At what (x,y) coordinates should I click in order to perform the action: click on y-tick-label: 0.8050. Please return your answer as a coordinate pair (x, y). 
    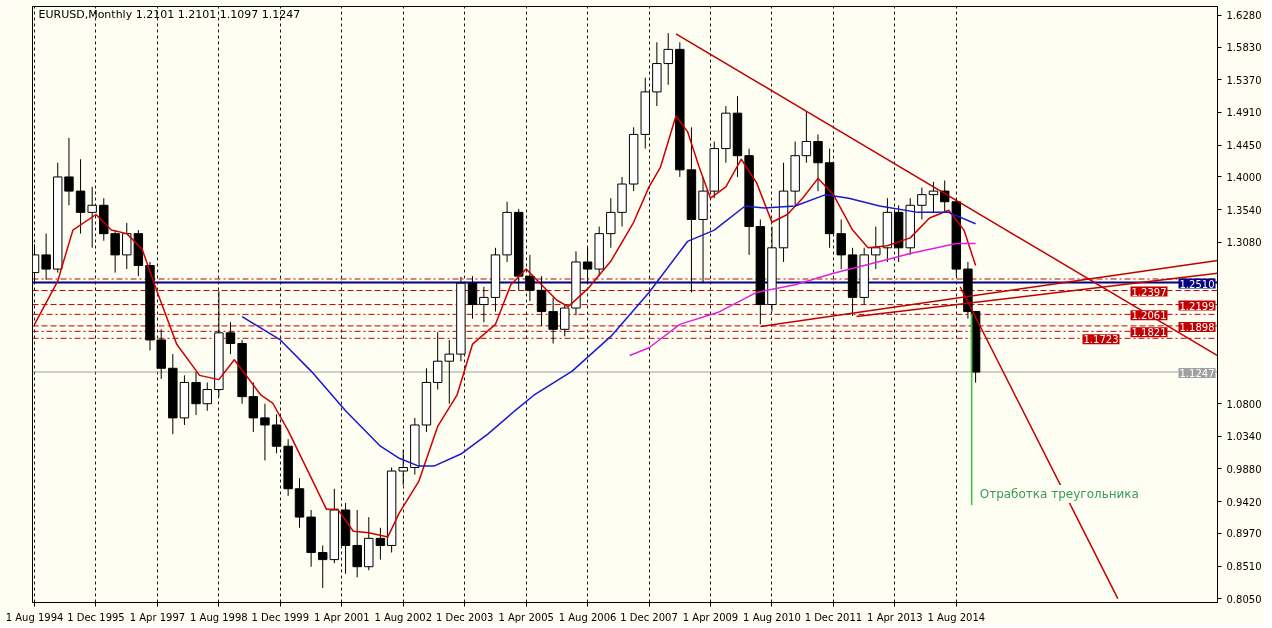
    Looking at the image, I should click on (1244, 599).